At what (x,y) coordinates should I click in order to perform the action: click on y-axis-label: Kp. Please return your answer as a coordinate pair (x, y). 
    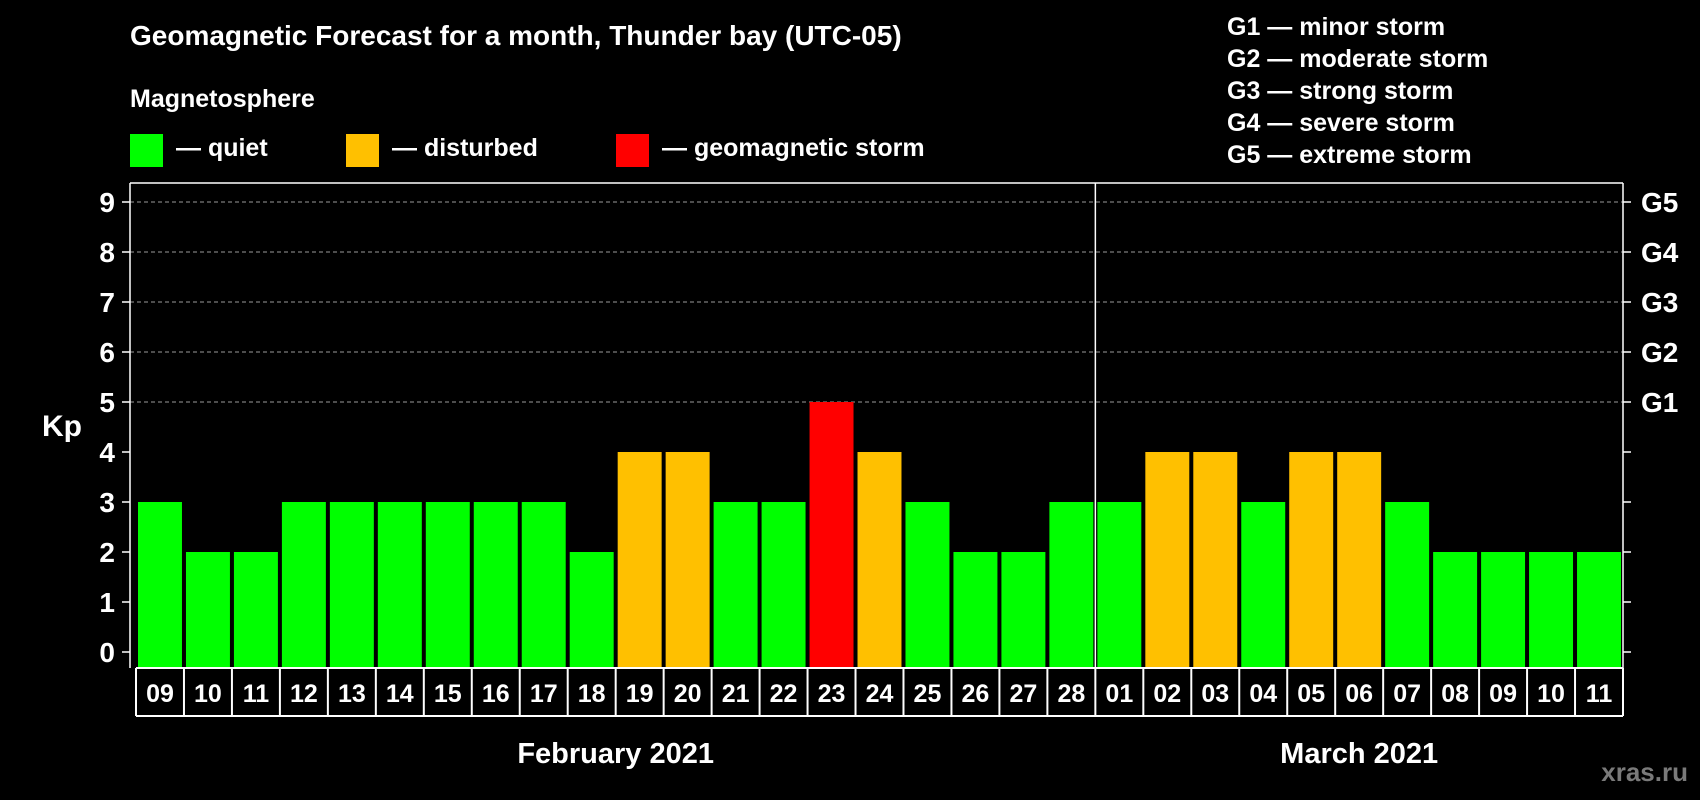
    Looking at the image, I should click on (62, 426).